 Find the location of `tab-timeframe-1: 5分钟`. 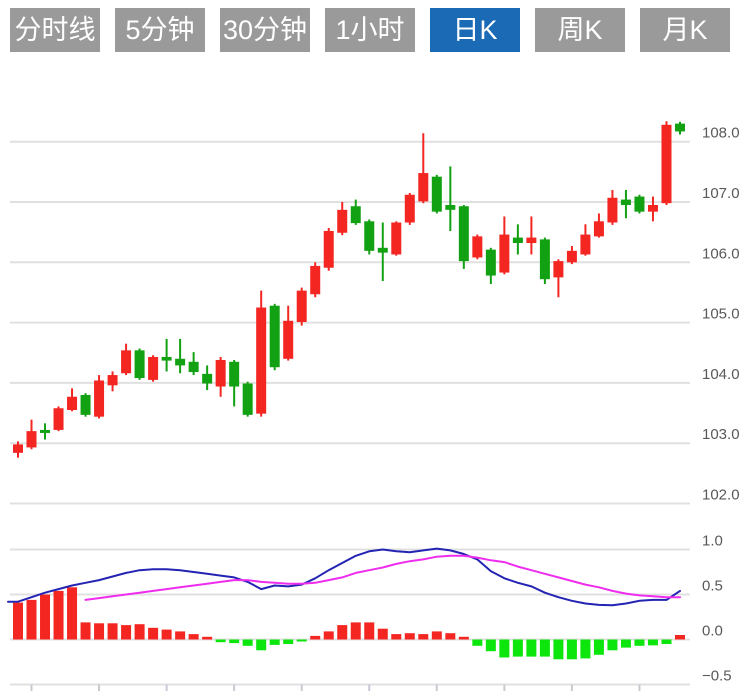

tab-timeframe-1: 5分钟 is located at coordinates (160, 30).